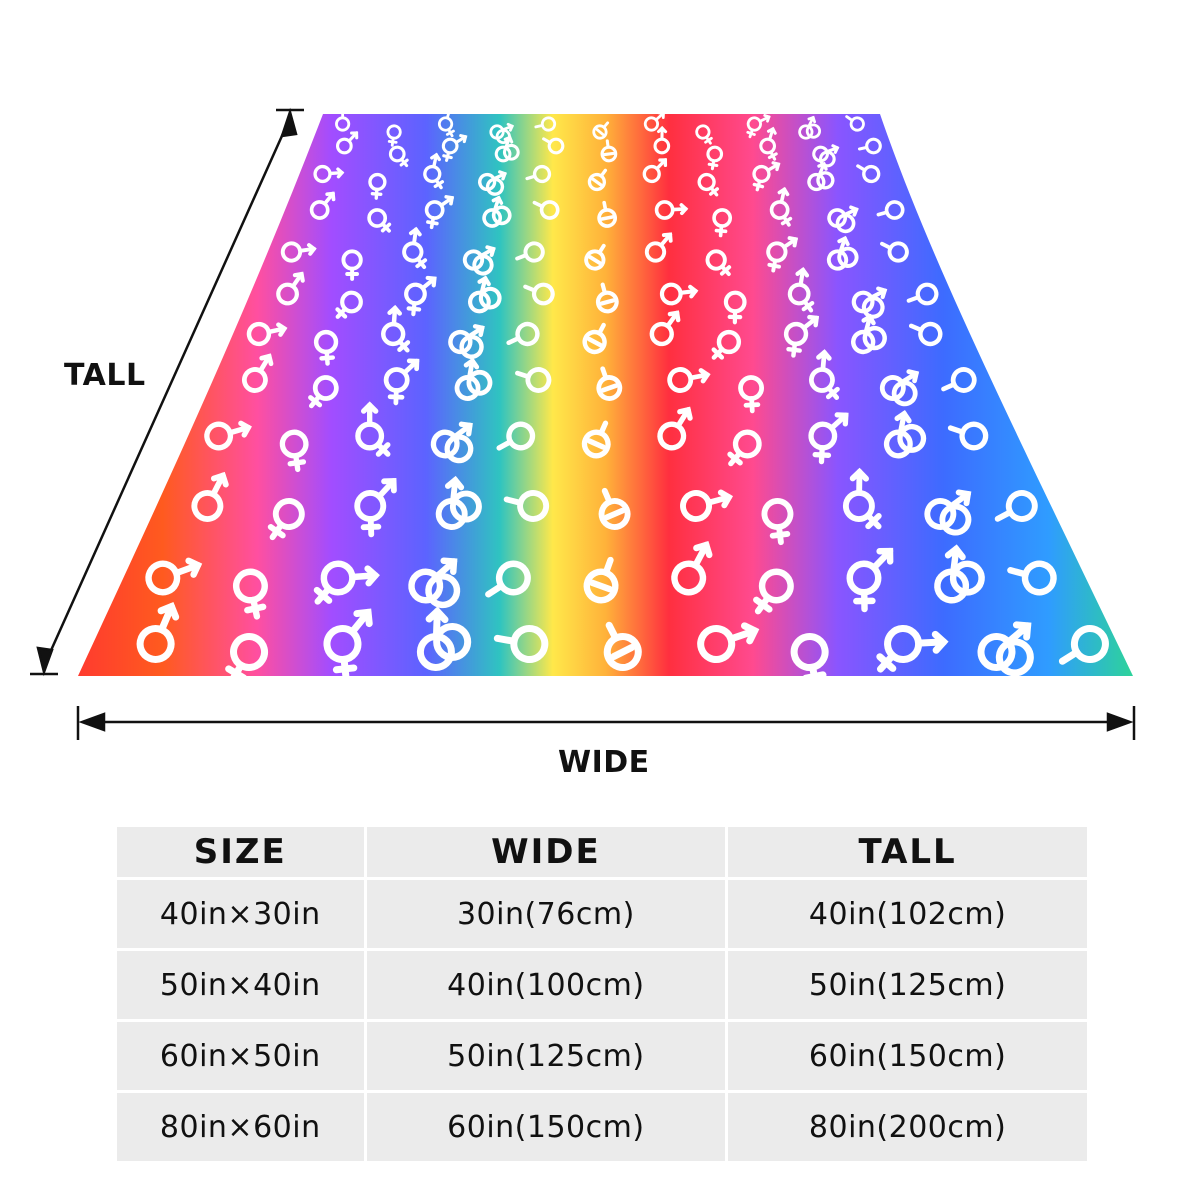 Image resolution: width=1200 pixels, height=1200 pixels. What do you see at coordinates (546, 985) in the screenshot?
I see `wide-cell: 40in(100cm)` at bounding box center [546, 985].